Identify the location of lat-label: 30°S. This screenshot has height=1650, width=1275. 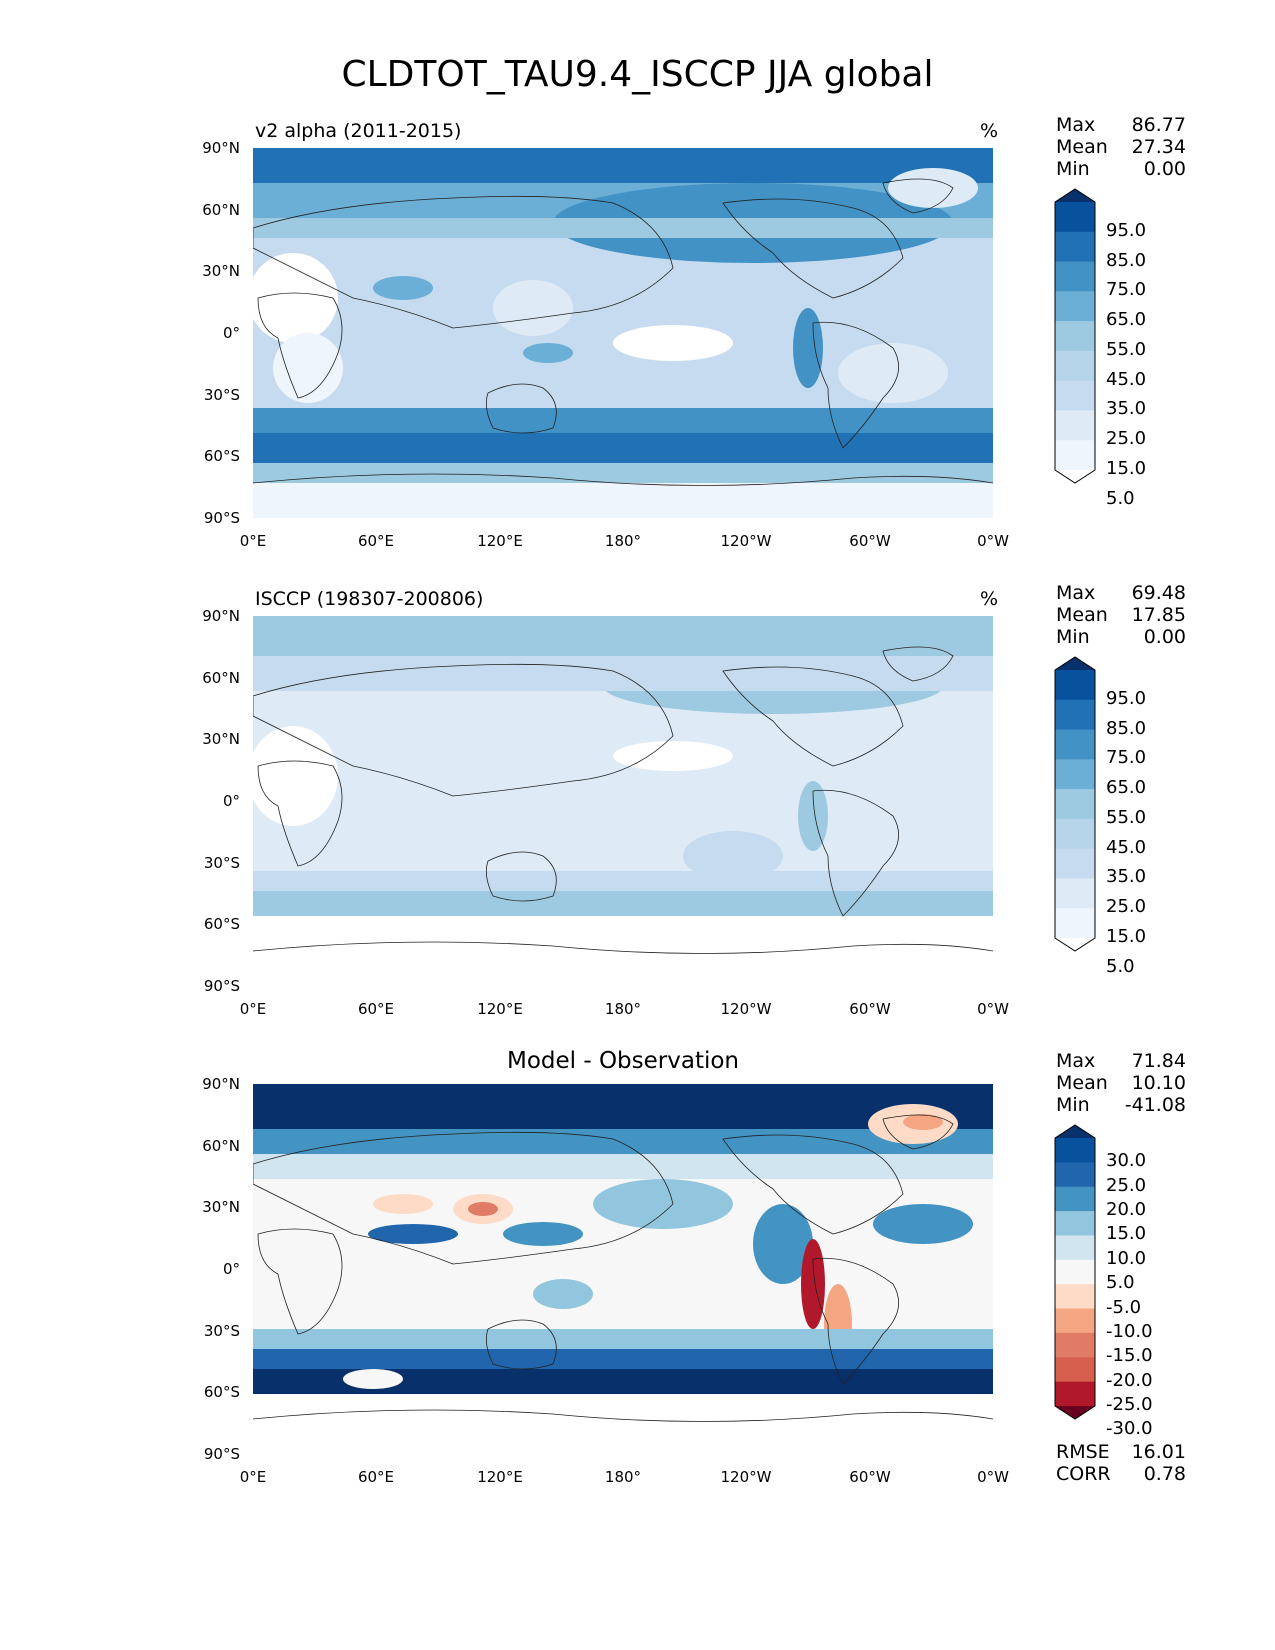
(221, 1331).